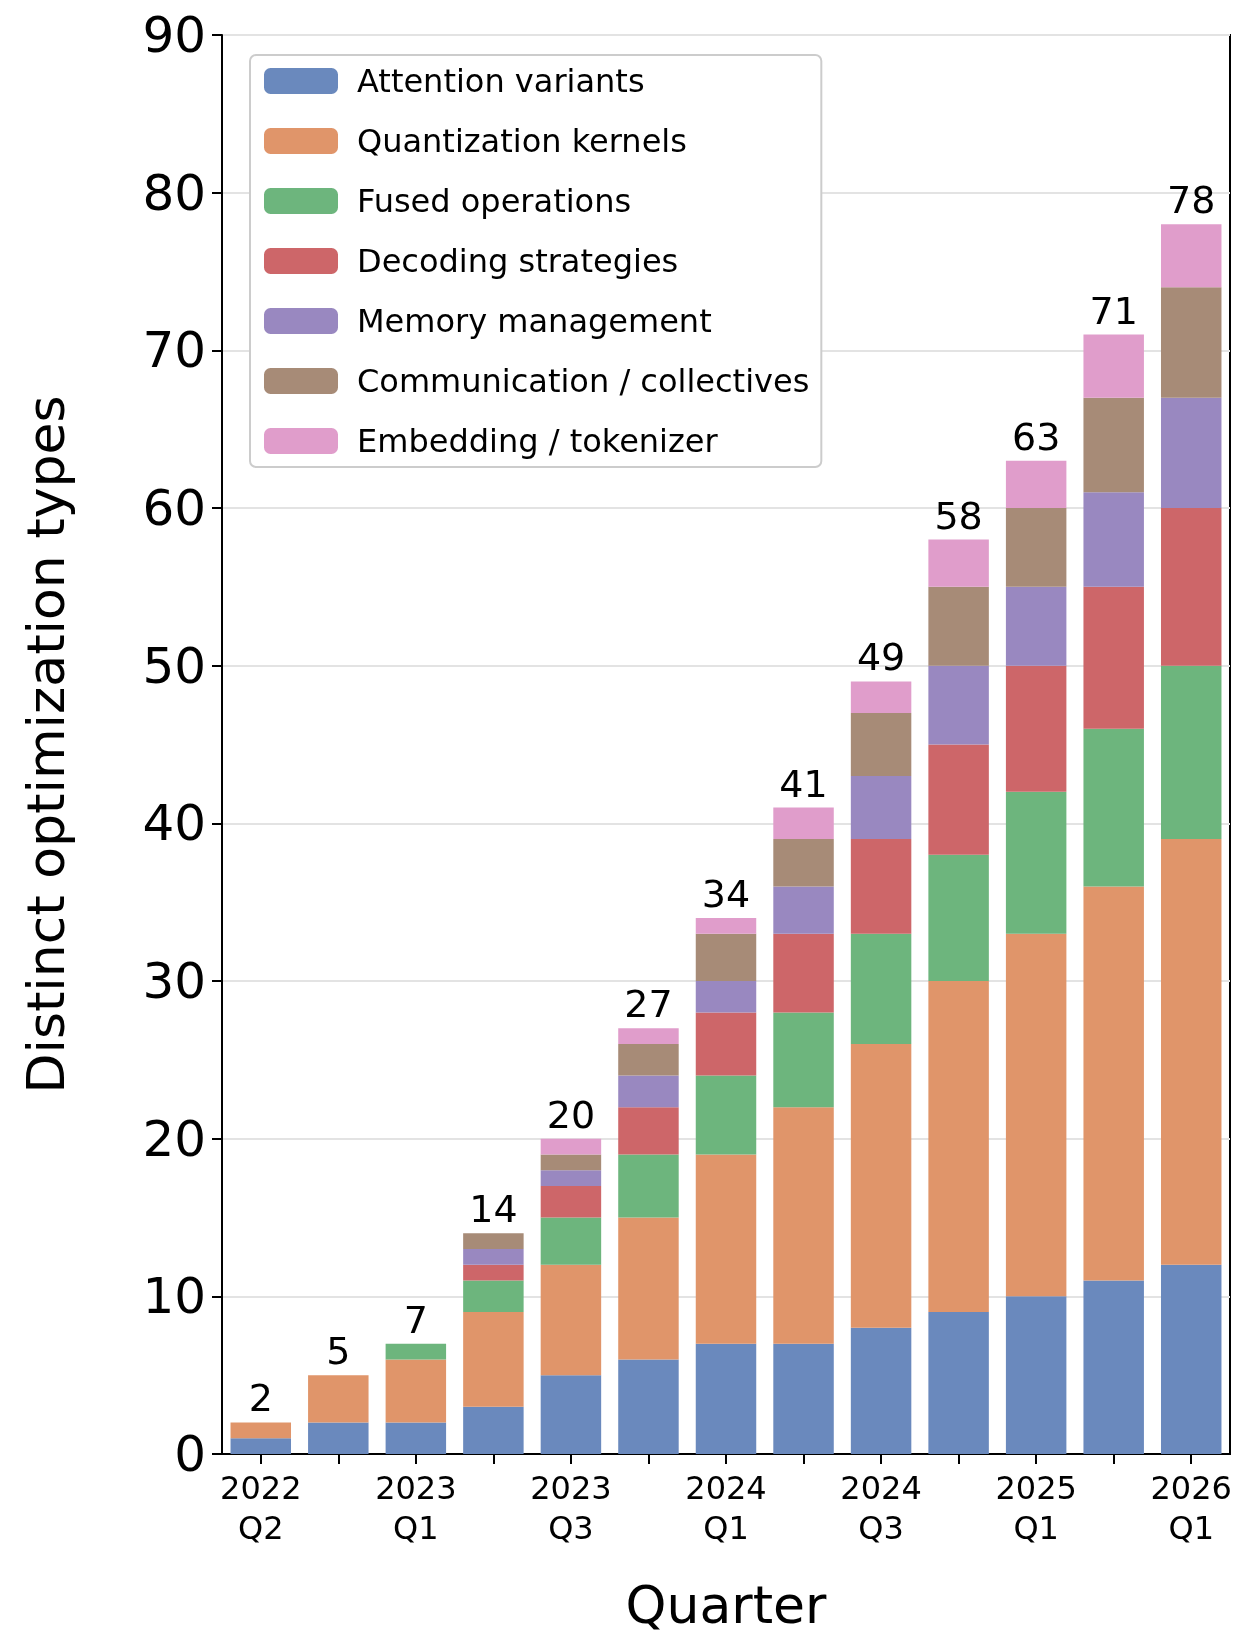  Describe the element at coordinates (416, 1508) in the screenshot. I see `x-tick-label: 2023 Q1` at that location.